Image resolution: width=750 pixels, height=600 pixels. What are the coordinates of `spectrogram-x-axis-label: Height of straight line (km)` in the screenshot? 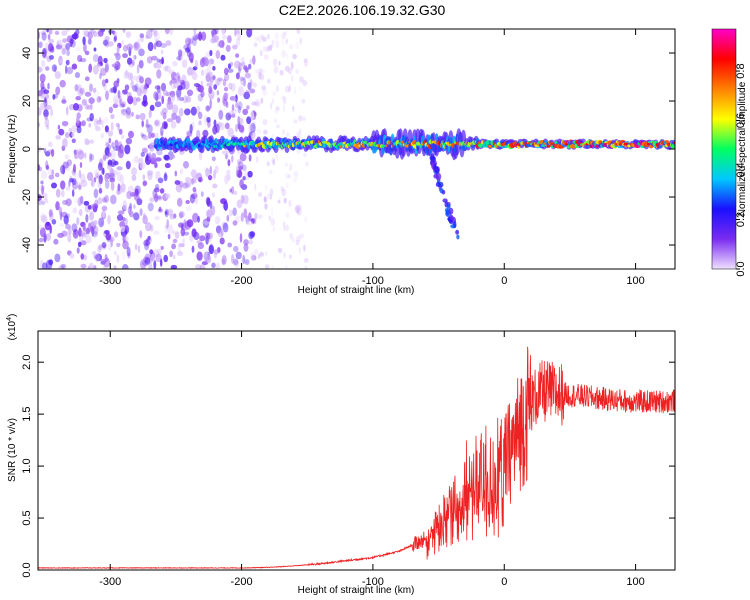 It's located at (356, 290).